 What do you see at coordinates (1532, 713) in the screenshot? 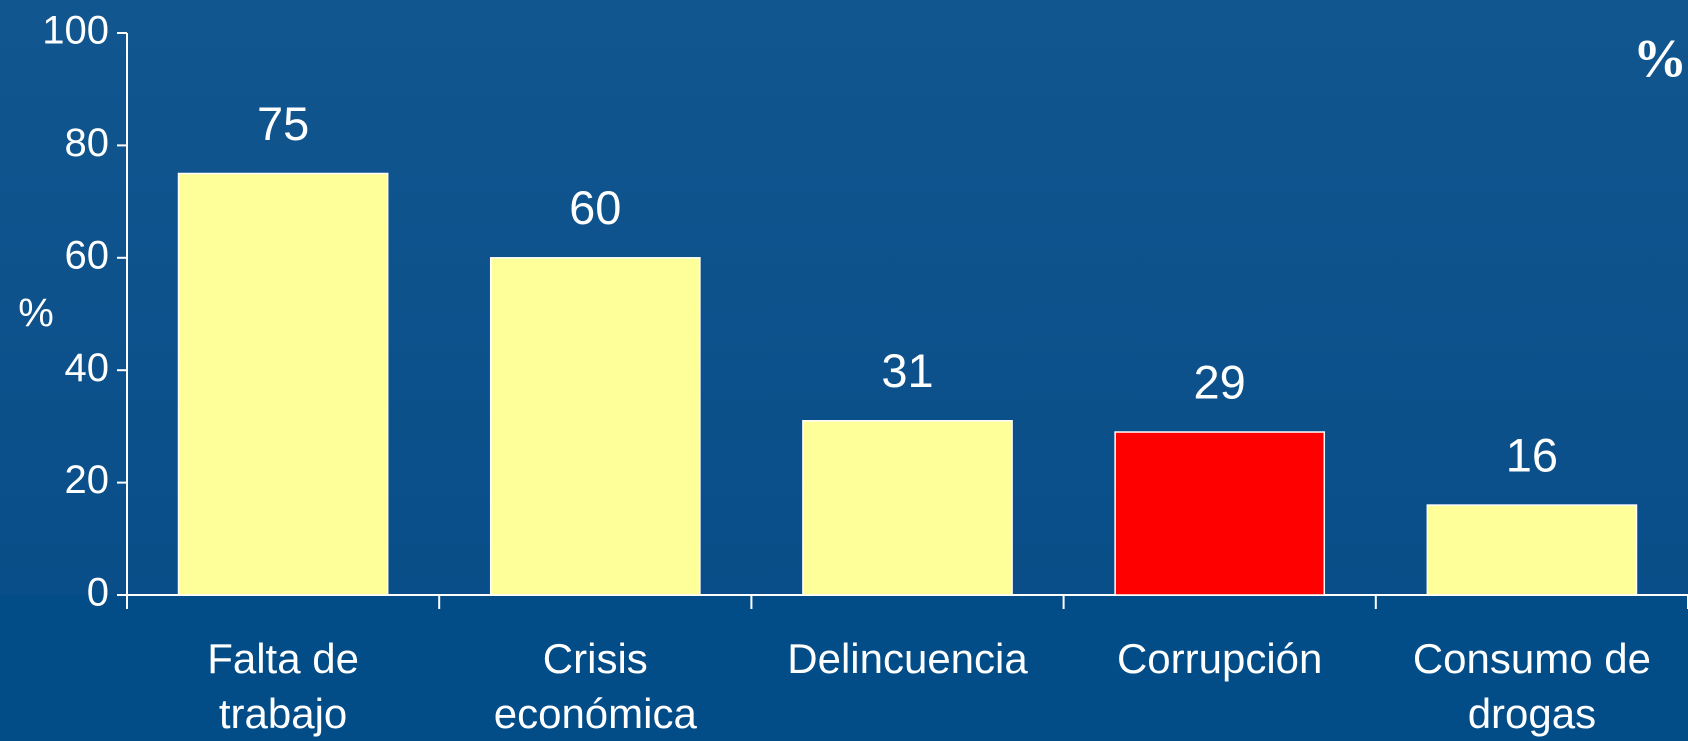
I see `x-tick-label: drogas` at bounding box center [1532, 713].